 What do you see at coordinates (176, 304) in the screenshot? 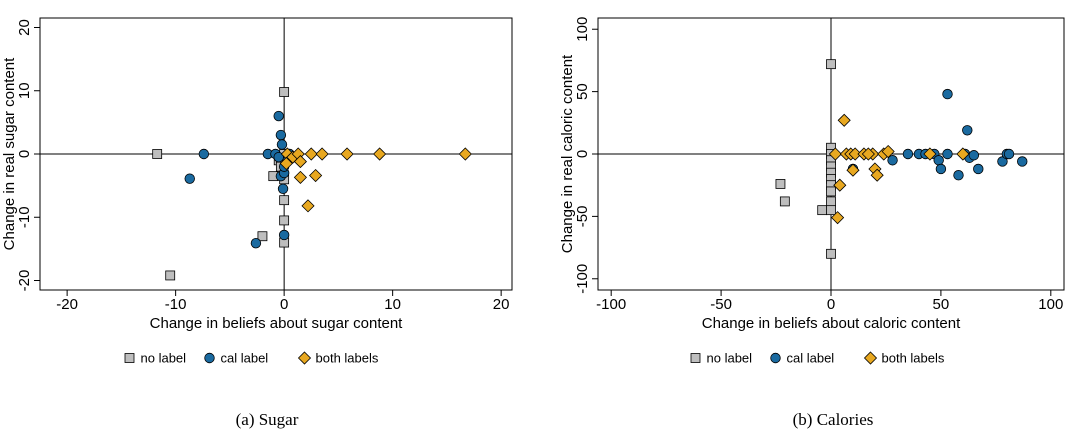
I see `x-tick-label: -10` at bounding box center [176, 304].